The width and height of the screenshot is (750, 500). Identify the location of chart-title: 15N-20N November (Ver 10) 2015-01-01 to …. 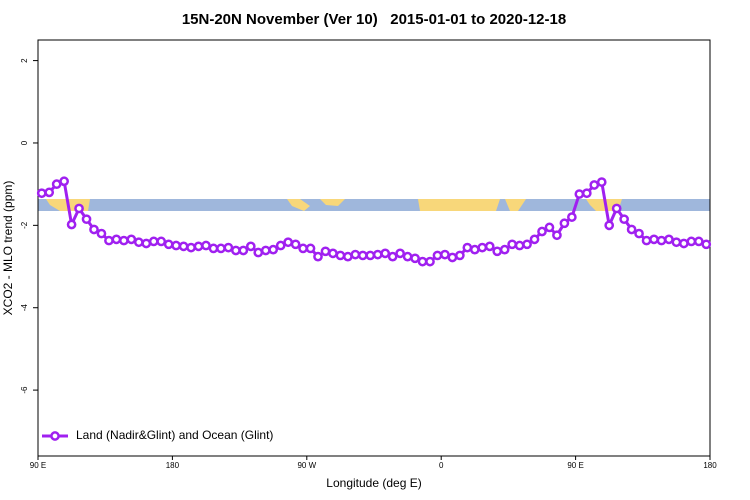
(374, 19).